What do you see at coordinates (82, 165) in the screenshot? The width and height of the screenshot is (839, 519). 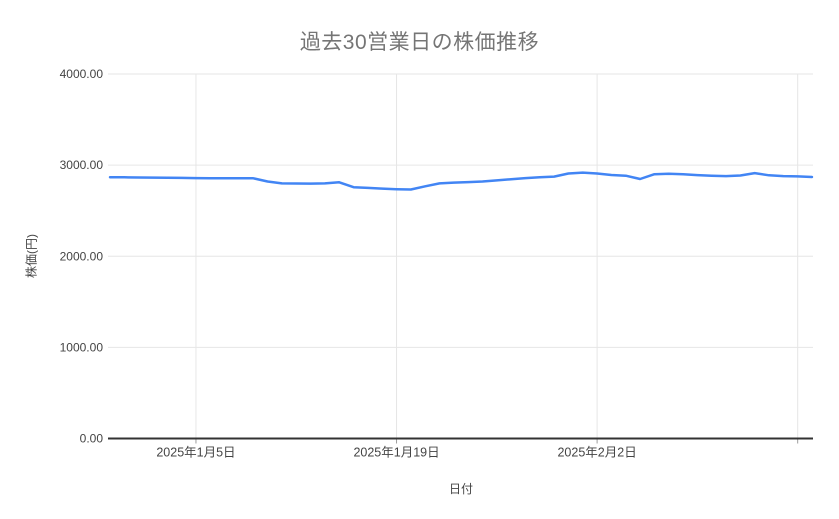 I see `y-tick-label: 3000.00` at bounding box center [82, 165].